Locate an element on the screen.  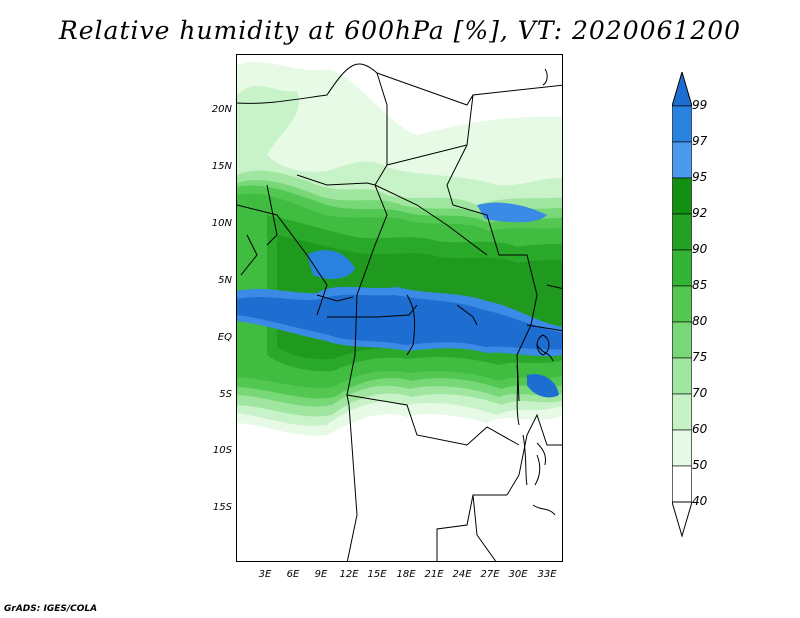
lon-tick-label: 33E is located at coordinates (547, 574).